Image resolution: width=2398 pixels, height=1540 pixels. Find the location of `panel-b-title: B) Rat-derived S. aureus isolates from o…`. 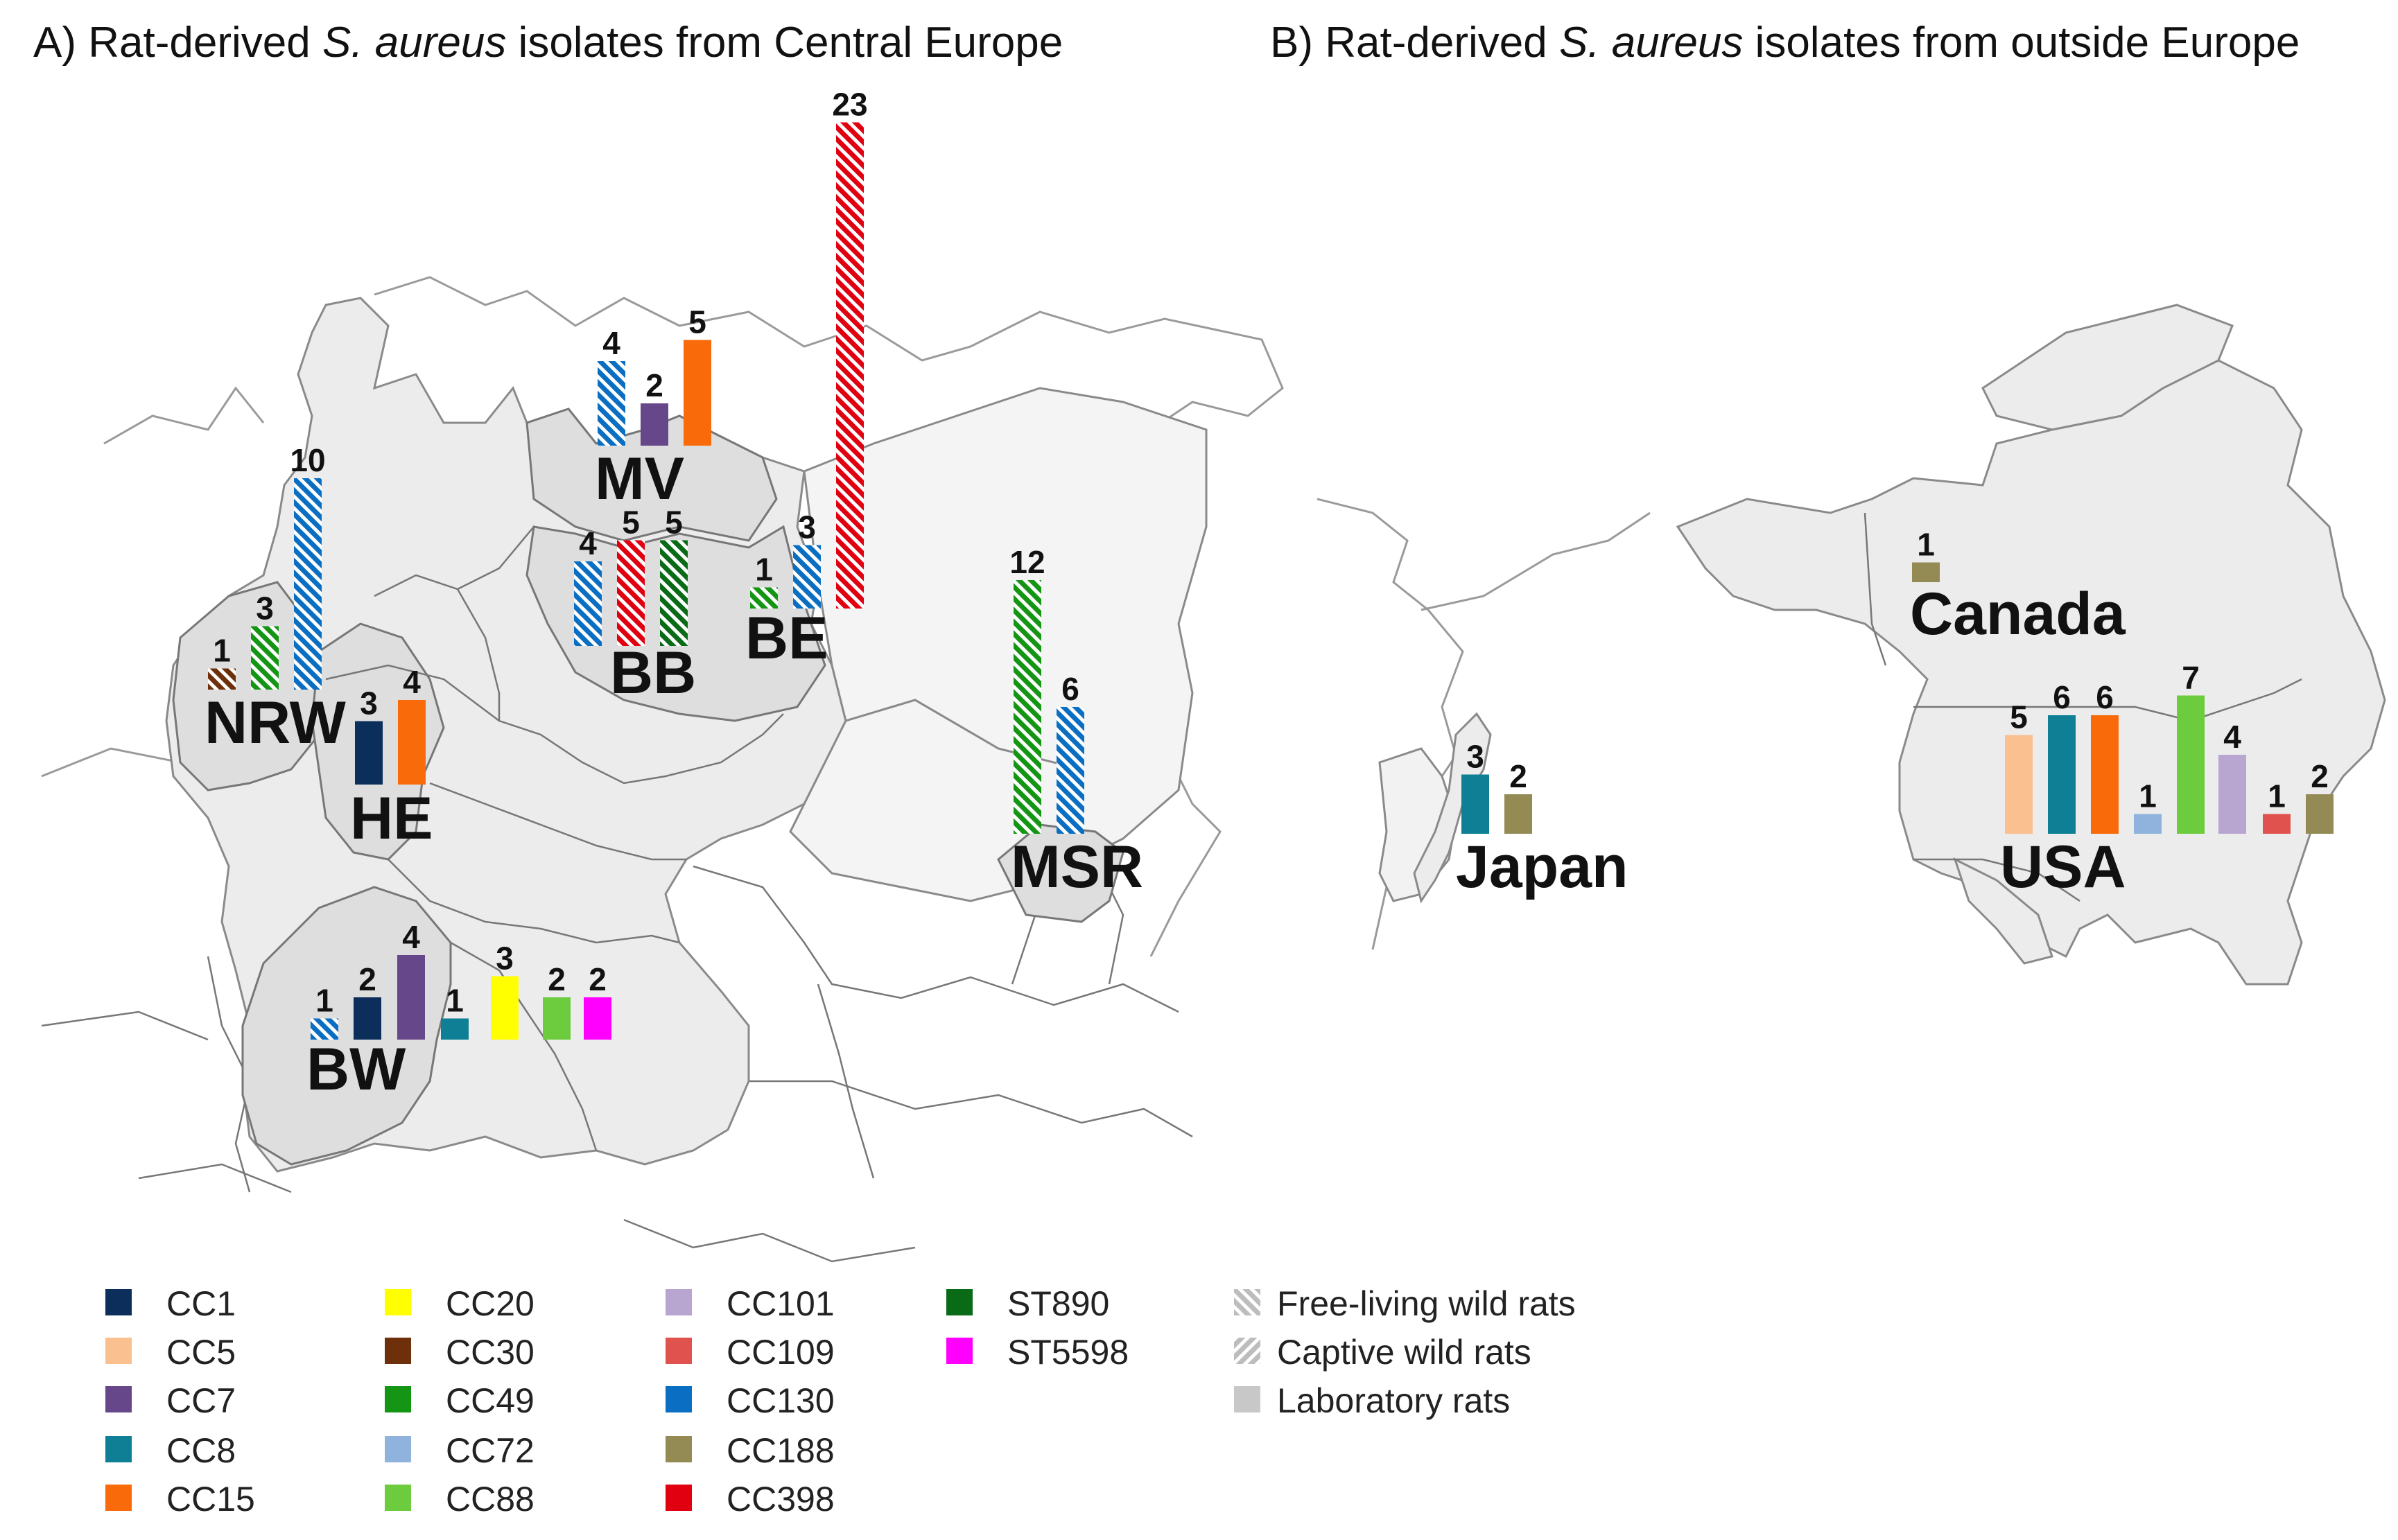

panel-b-title: B) Rat-derived S. aureus isolates from o… is located at coordinates (1785, 43).